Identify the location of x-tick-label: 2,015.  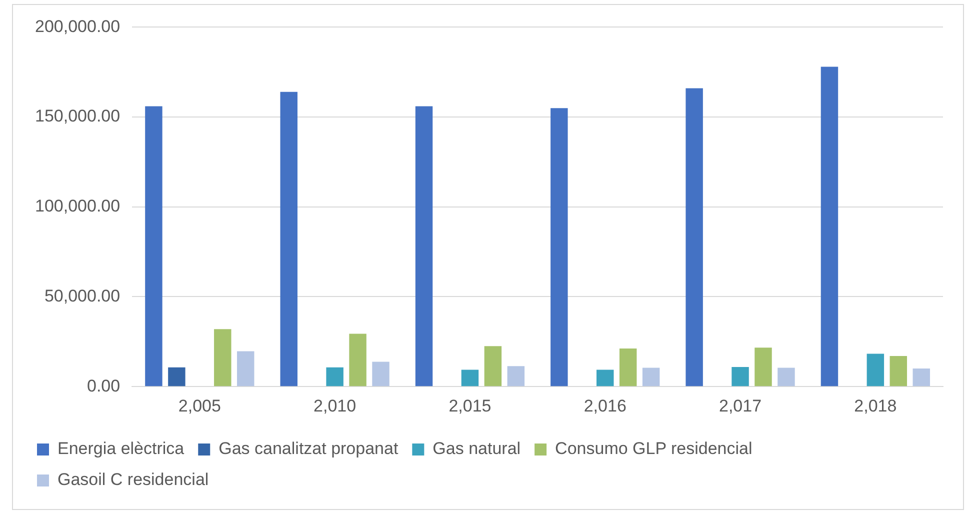
(470, 406).